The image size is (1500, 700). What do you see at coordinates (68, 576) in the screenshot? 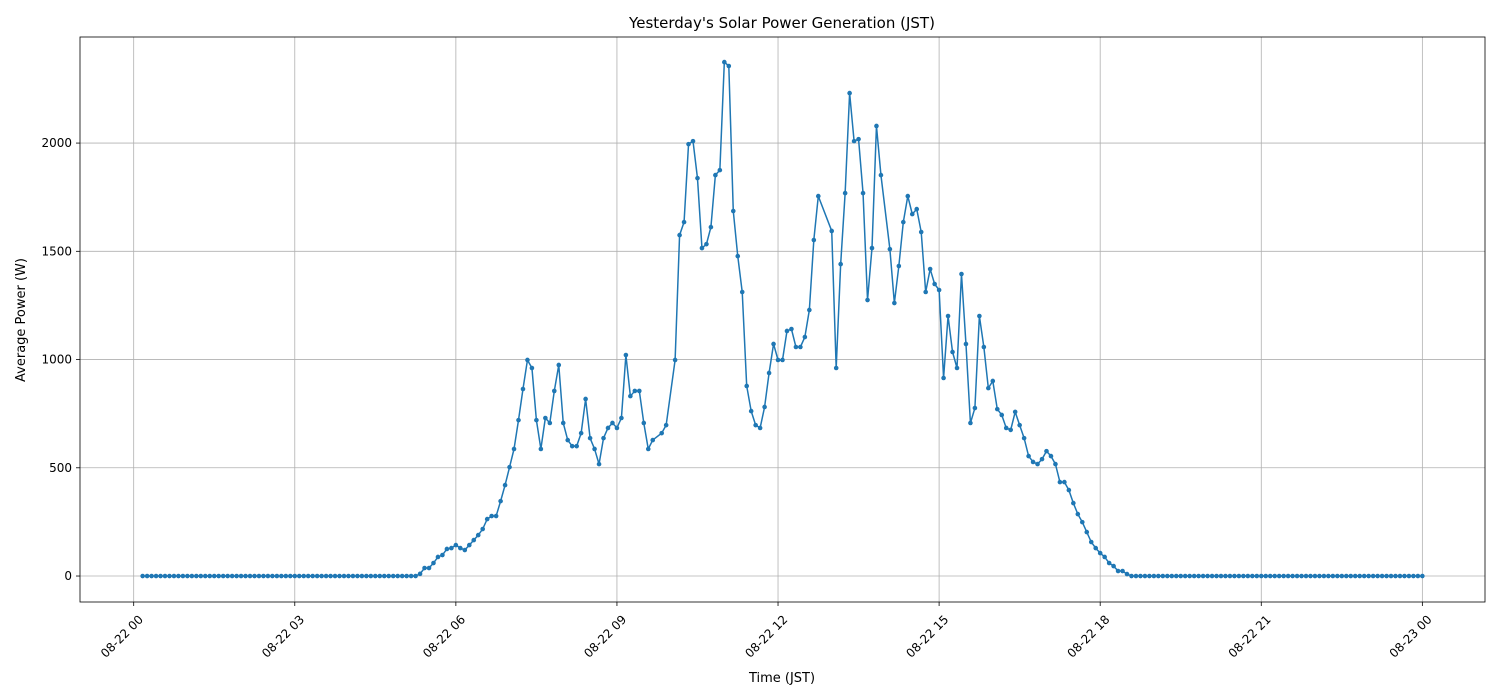
I see `y-tick-label: 0` at bounding box center [68, 576].